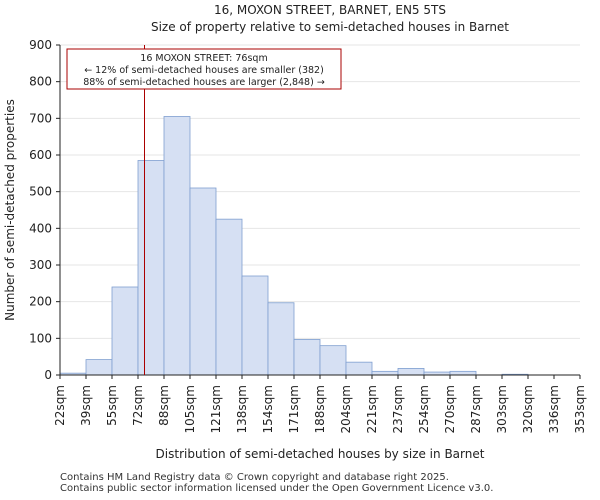  What do you see at coordinates (372, 409) in the screenshot?
I see `x-tick-label: 221sqm` at bounding box center [372, 409].